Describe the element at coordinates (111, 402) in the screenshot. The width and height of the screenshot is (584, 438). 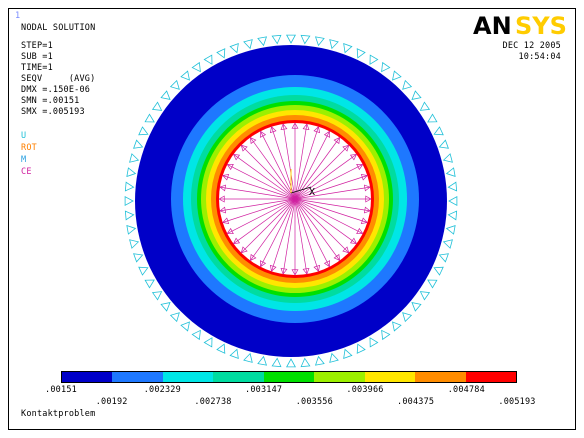
I see `legend-value-bottom: .00192` at that location.